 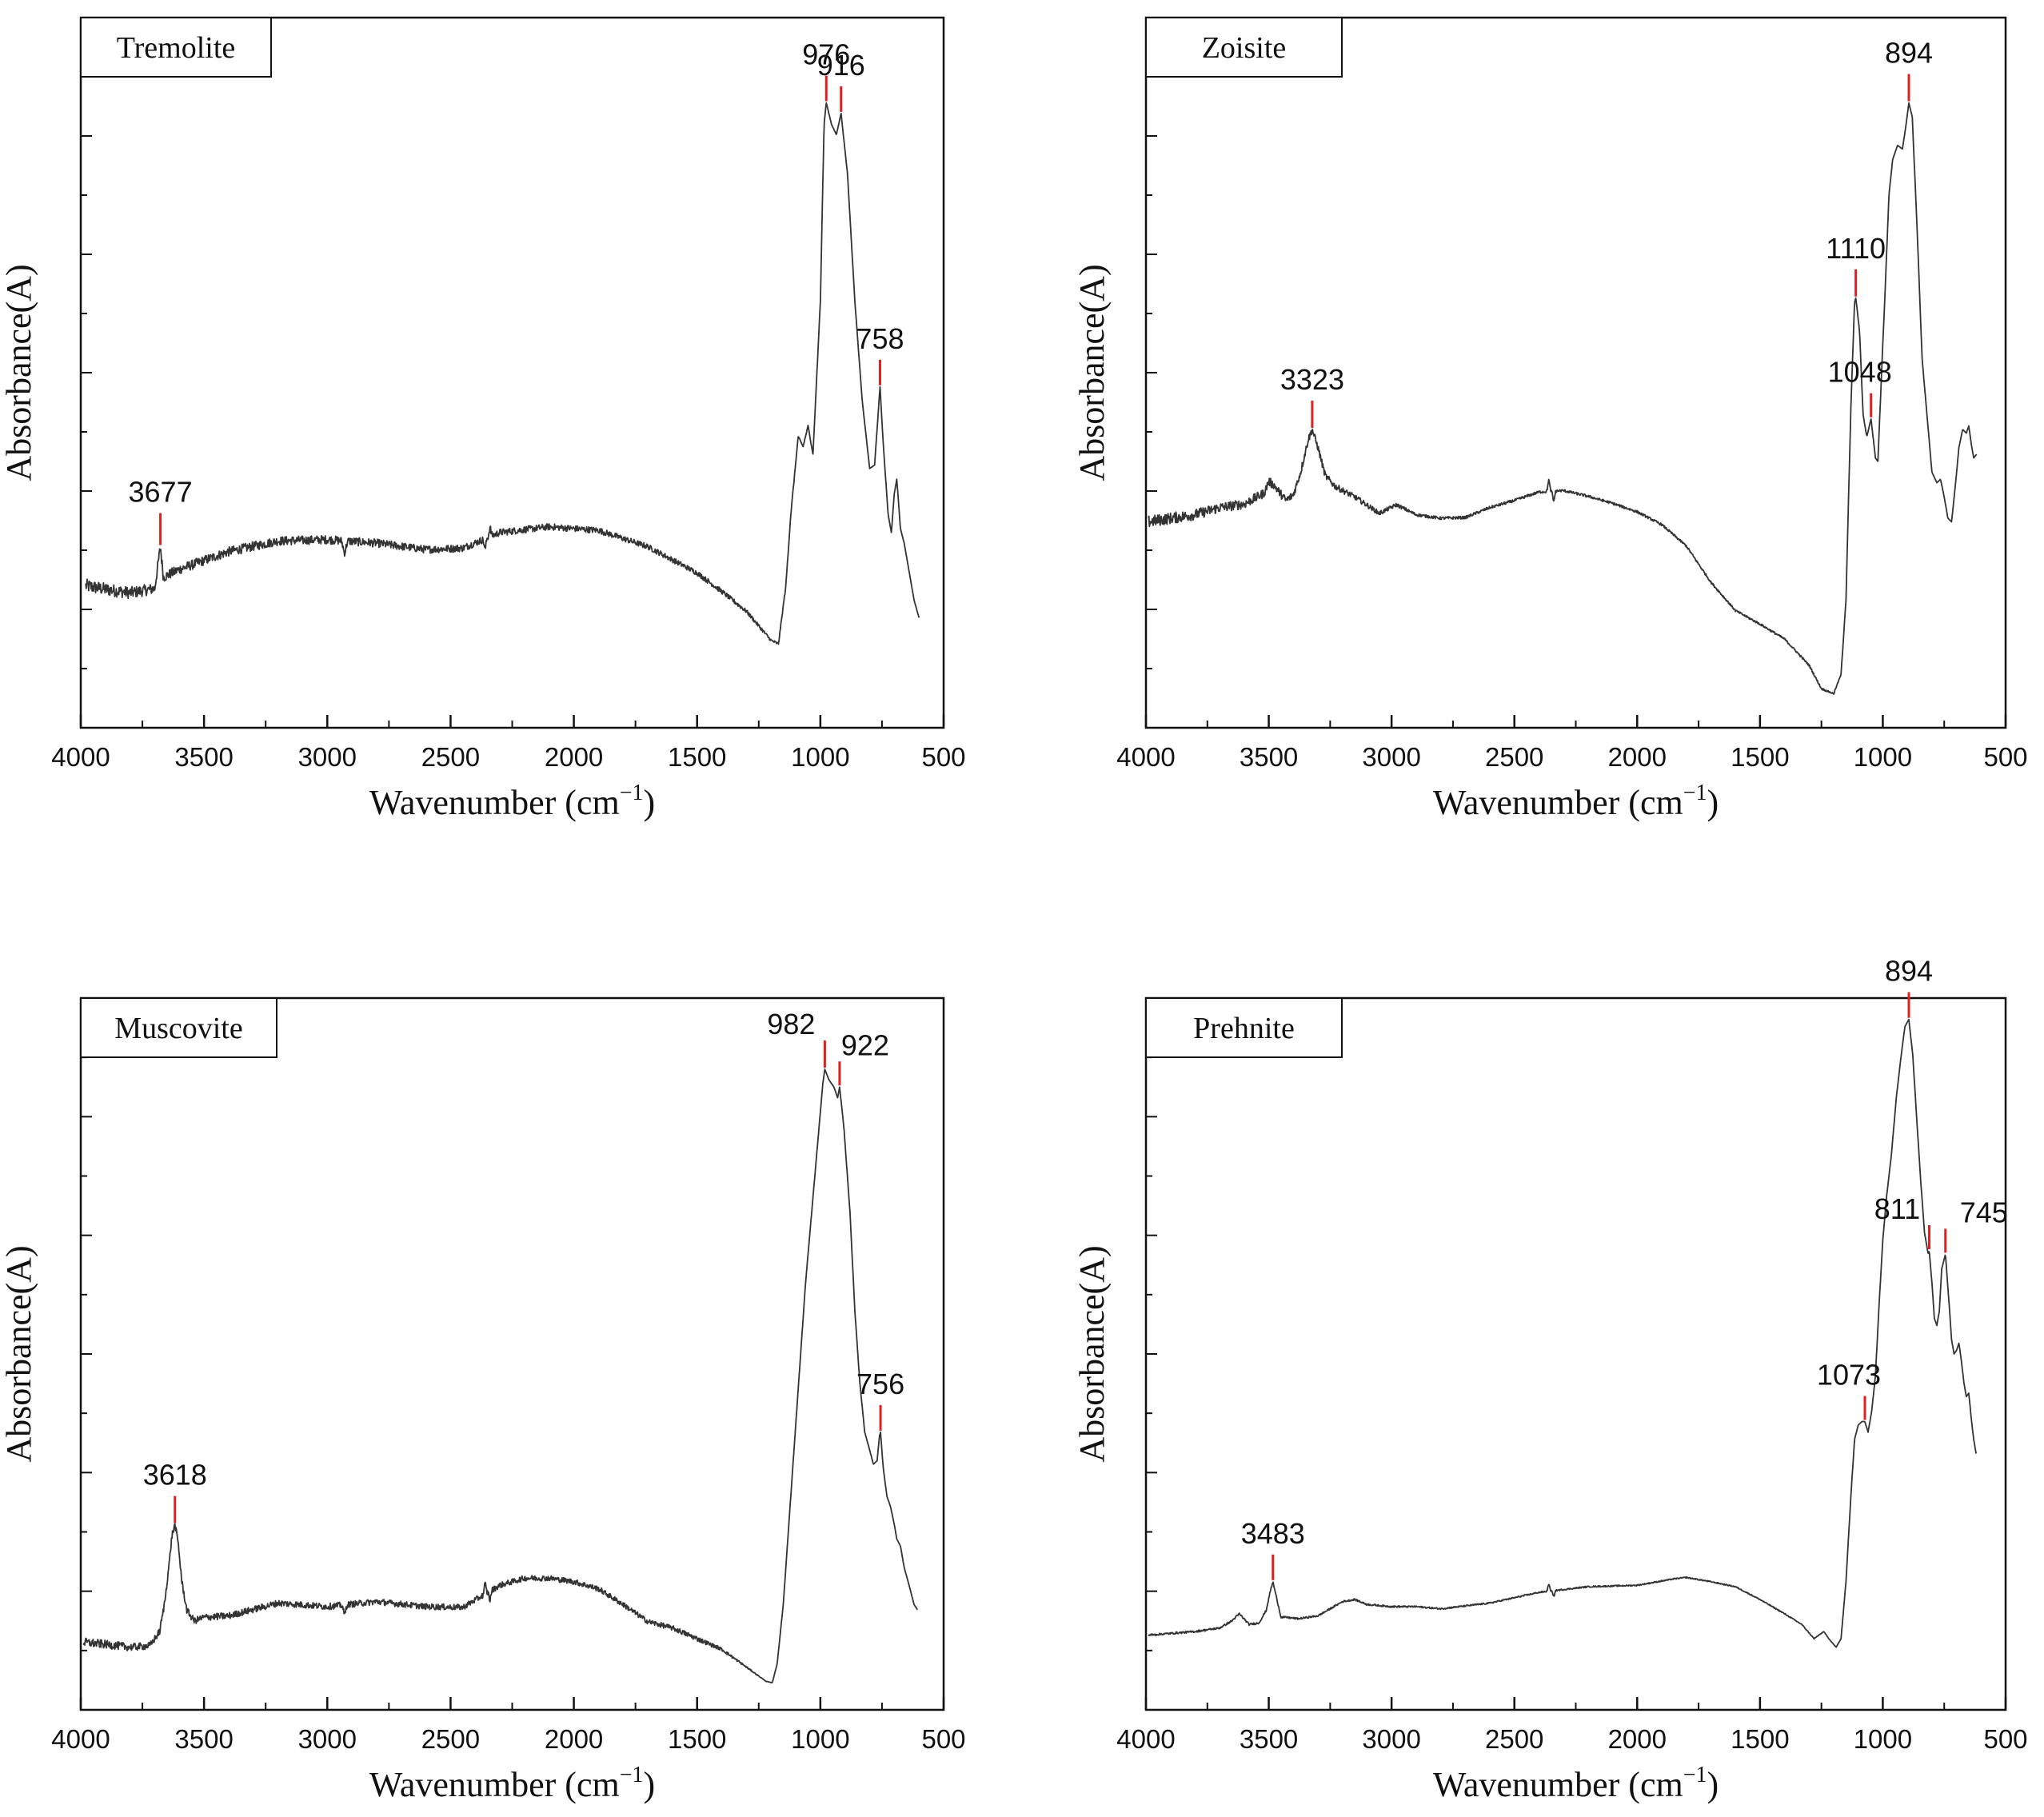 I want to click on peak-label: 811, so click(x=1897, y=1208).